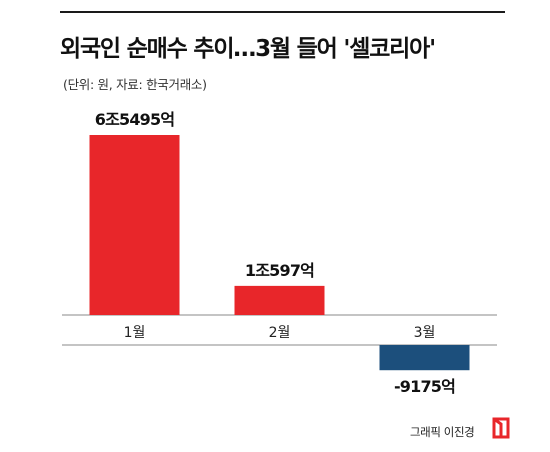 The image size is (550, 452). What do you see at coordinates (282, 12) in the screenshot?
I see `top-rule` at bounding box center [282, 12].